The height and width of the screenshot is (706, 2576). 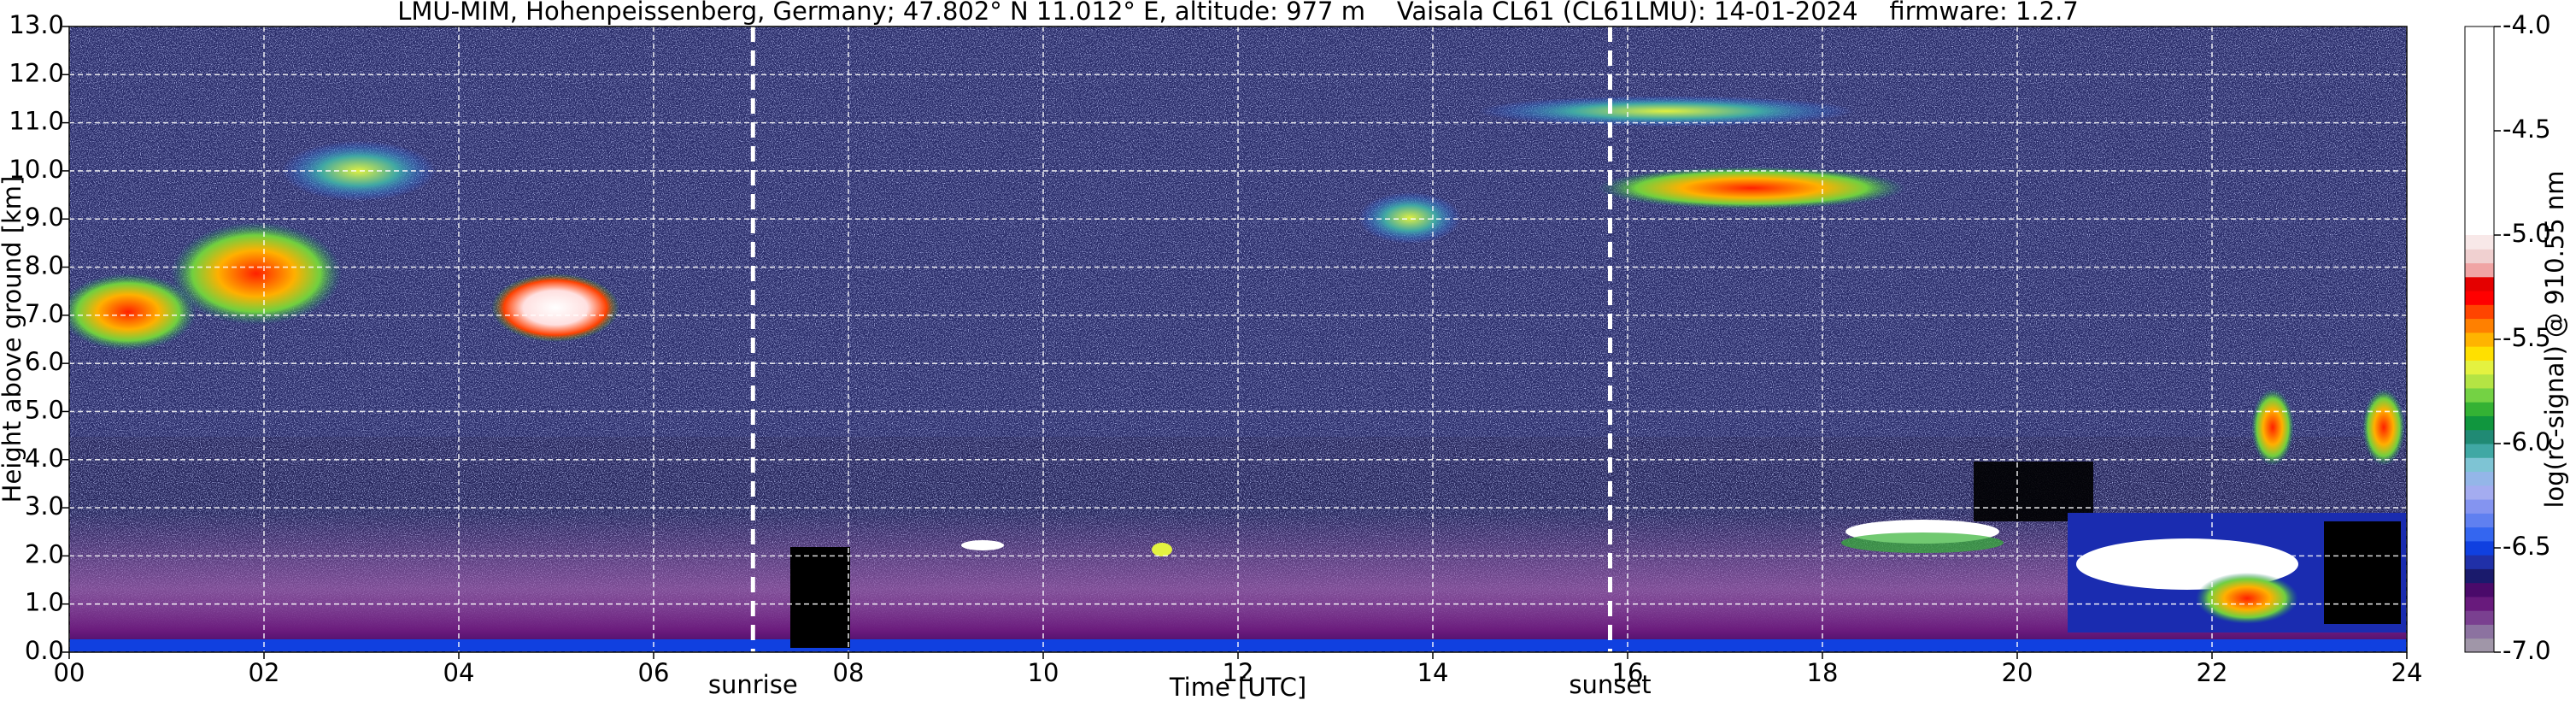 I want to click on y-tick-label: 3.0, so click(x=44, y=506).